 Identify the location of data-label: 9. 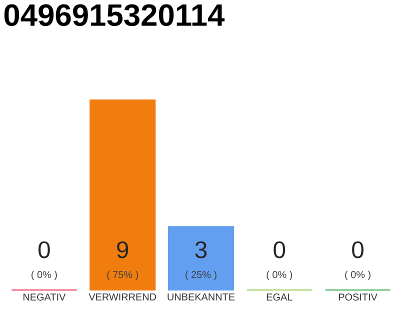
(122, 249).